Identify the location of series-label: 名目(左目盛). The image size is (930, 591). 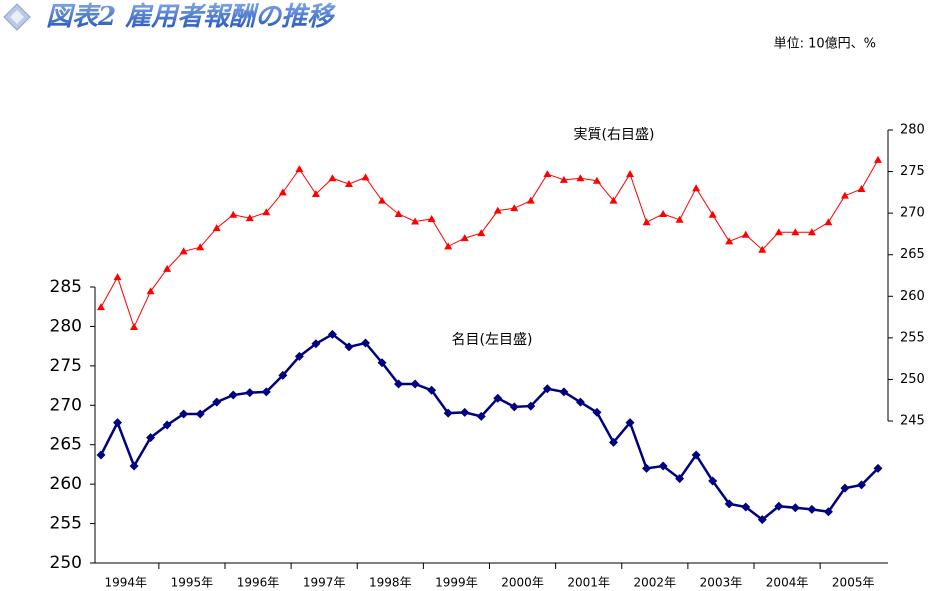
(492, 340).